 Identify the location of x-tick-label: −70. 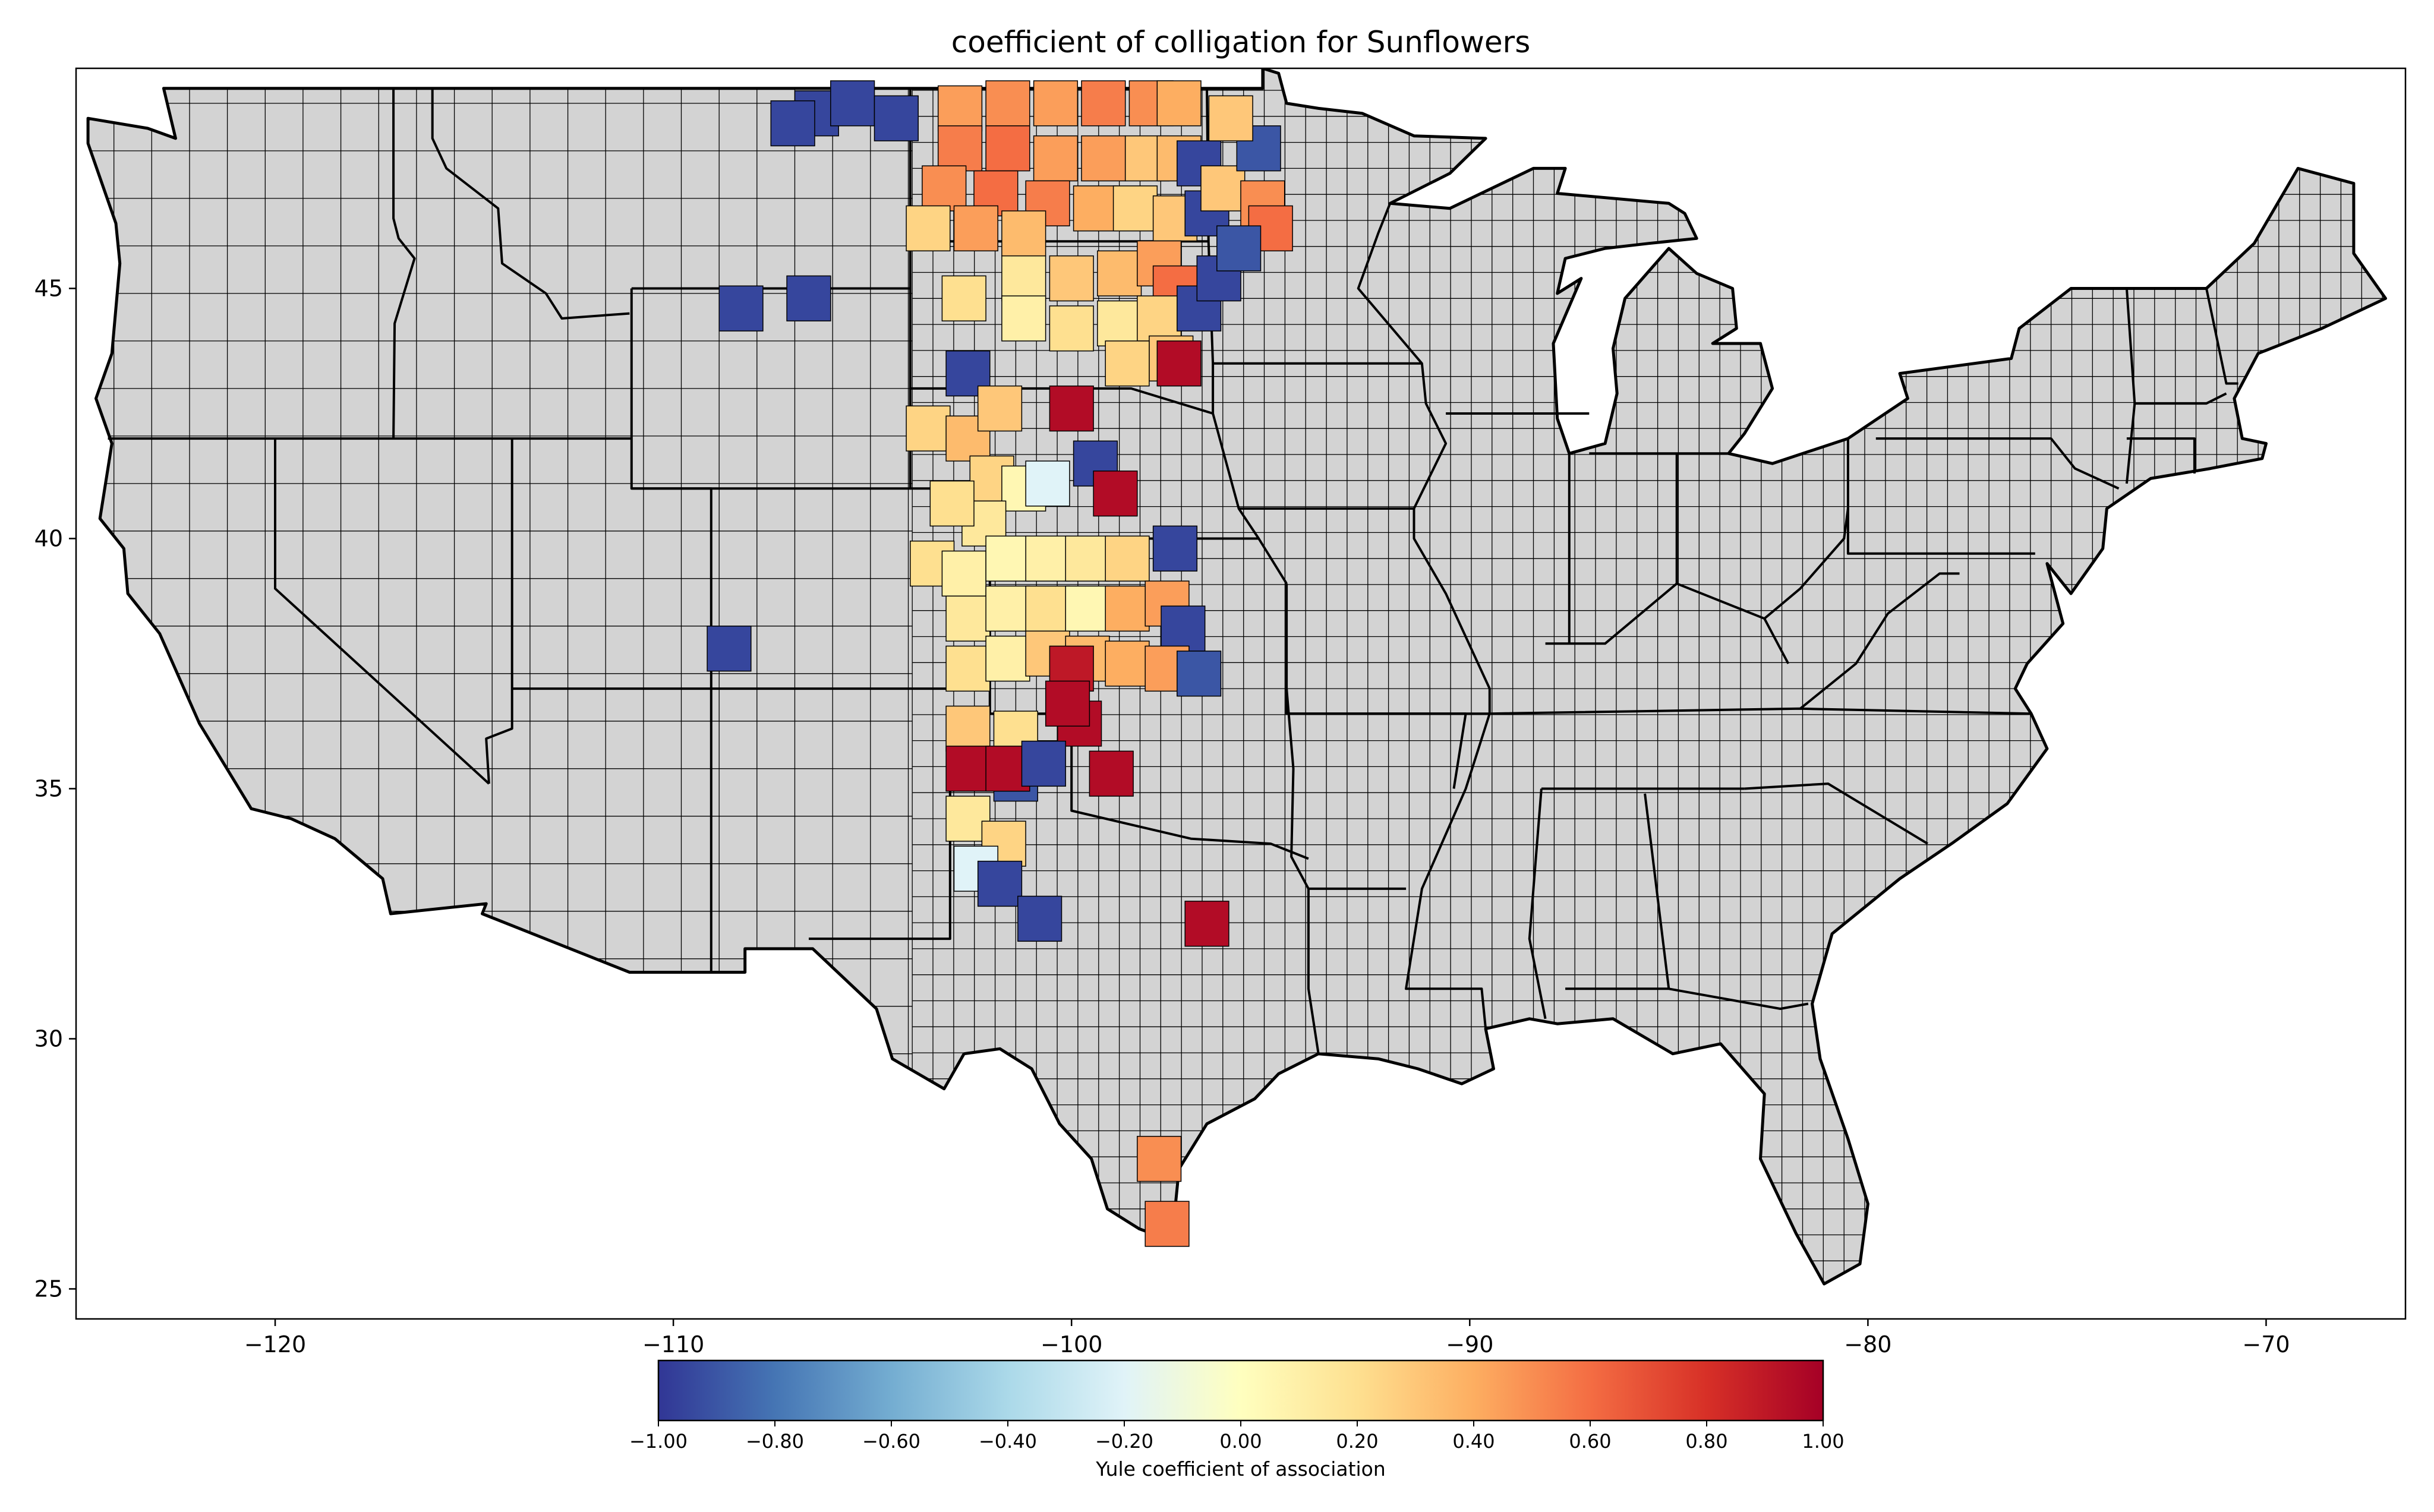
(2266, 1344).